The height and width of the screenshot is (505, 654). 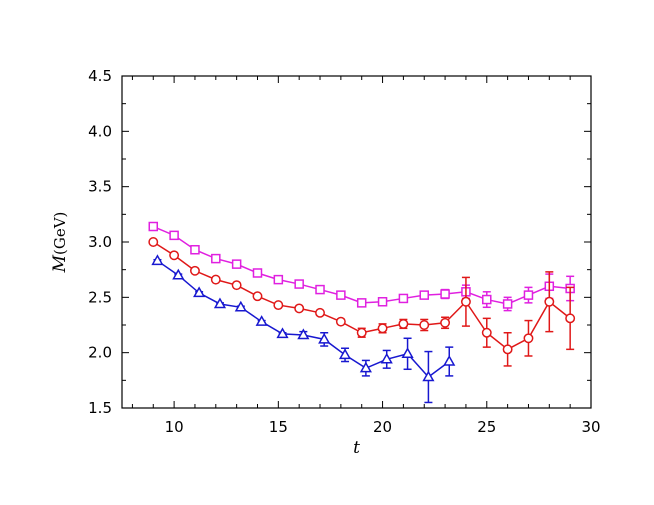 What do you see at coordinates (382, 427) in the screenshot?
I see `x-tick-label: 20` at bounding box center [382, 427].